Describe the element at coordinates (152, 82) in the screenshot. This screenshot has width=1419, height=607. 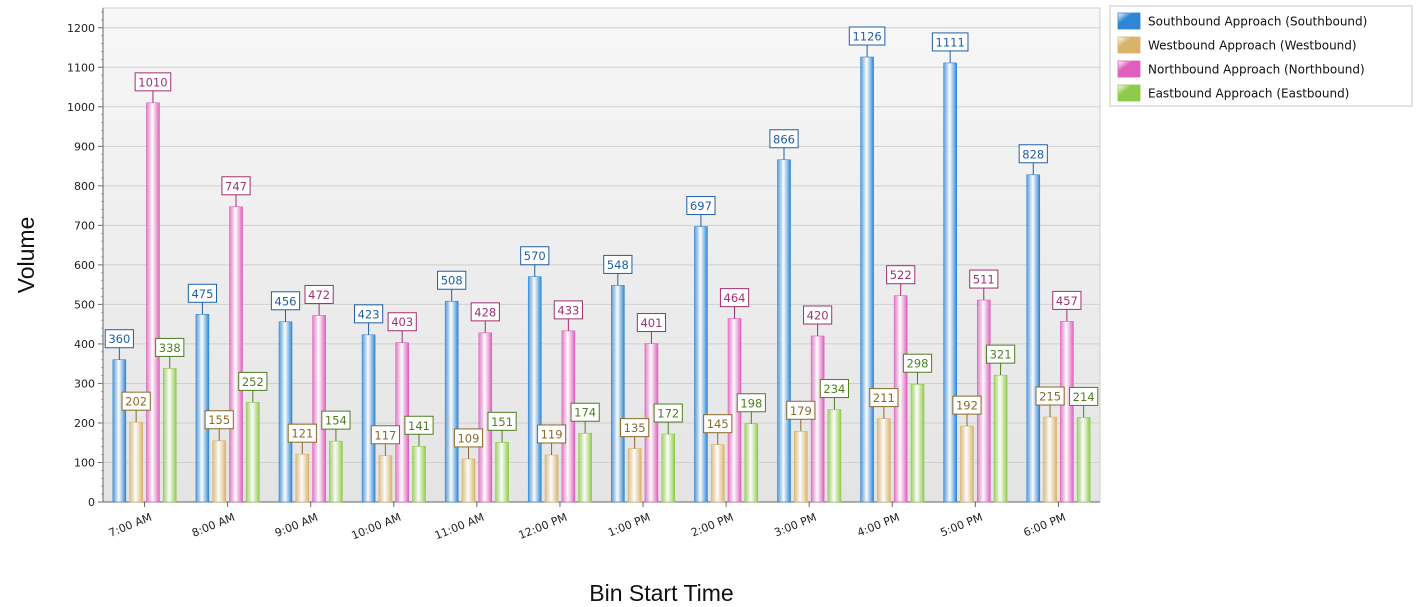
I see `data-label: 1010` at that location.